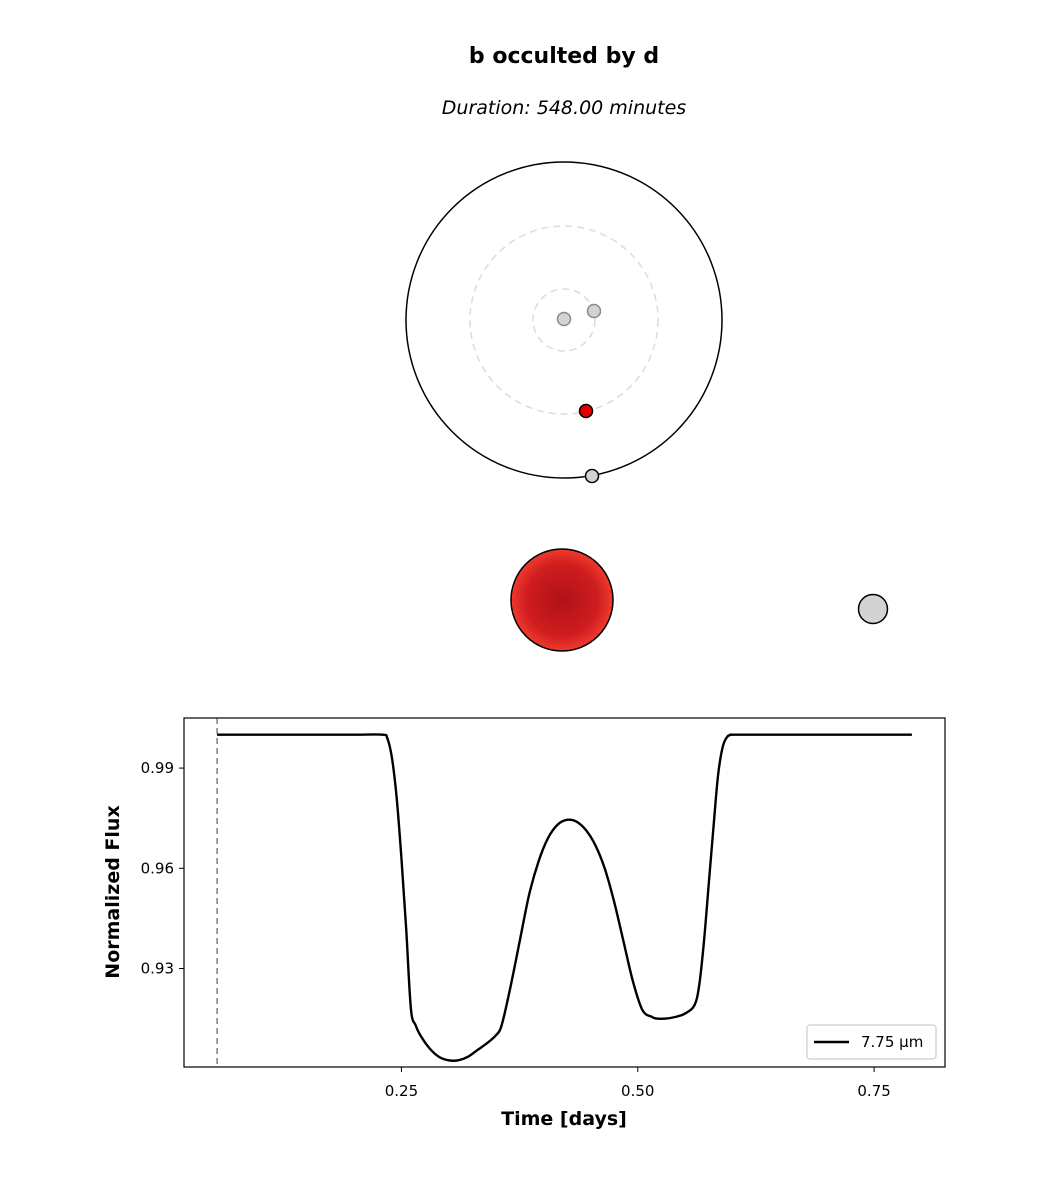 The width and height of the screenshot is (1050, 1200). What do you see at coordinates (562, 600) in the screenshot?
I see `occulting-star` at bounding box center [562, 600].